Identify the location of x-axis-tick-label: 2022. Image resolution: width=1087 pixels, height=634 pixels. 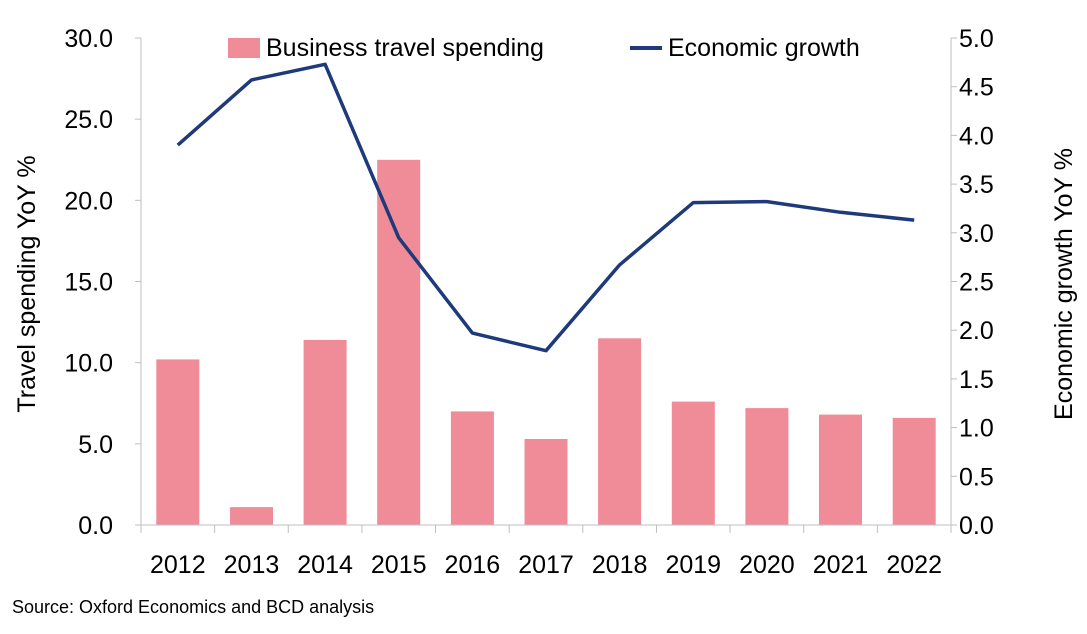
(914, 565).